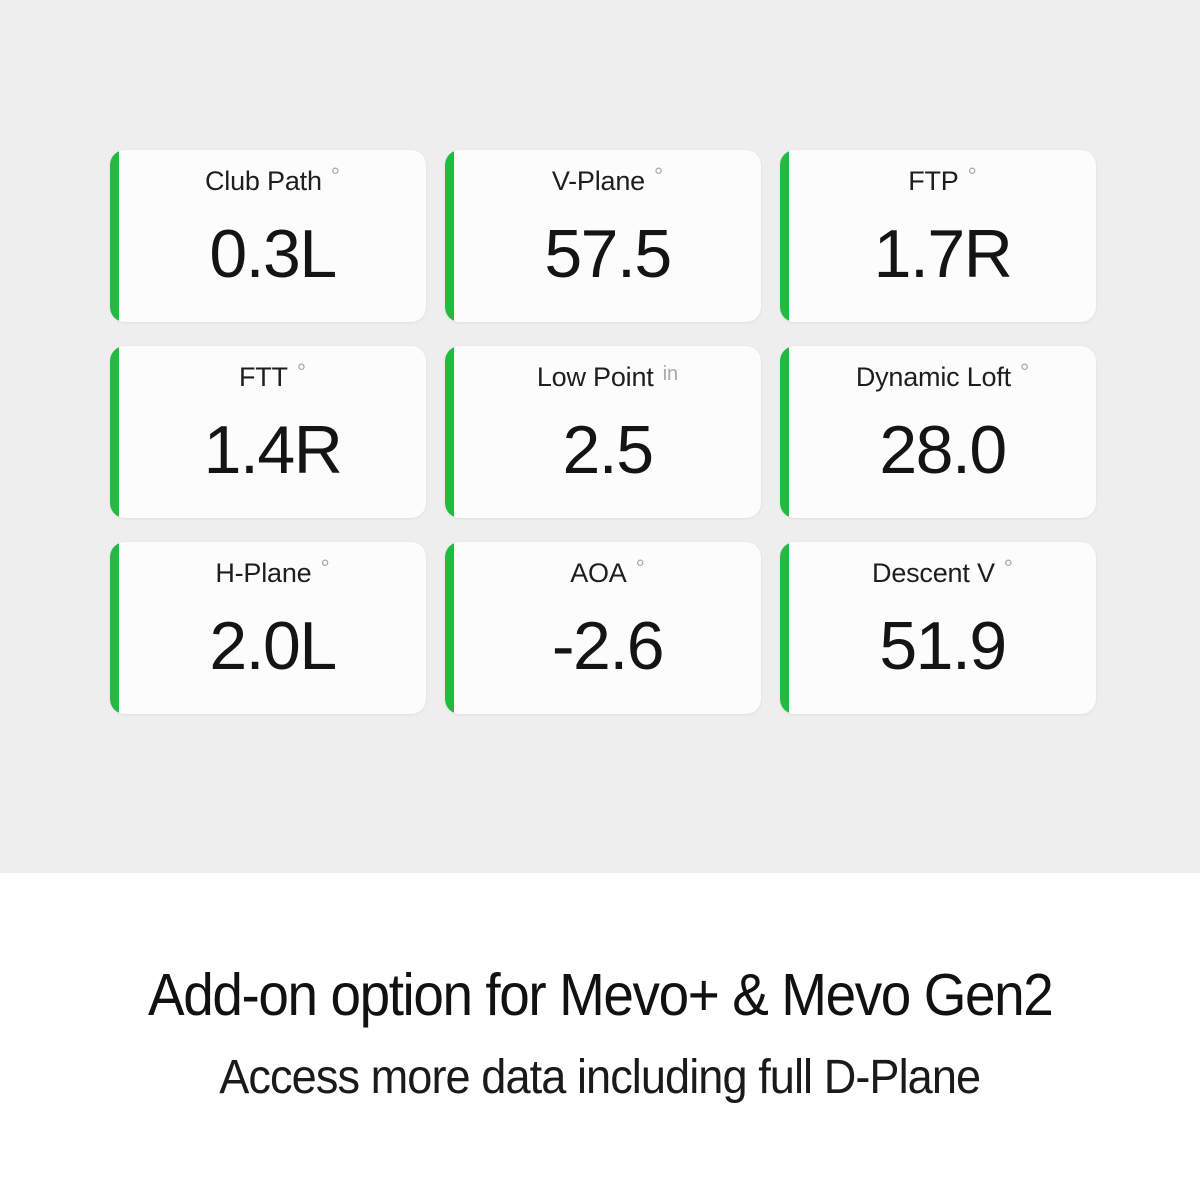 This screenshot has width=1200, height=1200. I want to click on metric-value: 2.0L, so click(273, 645).